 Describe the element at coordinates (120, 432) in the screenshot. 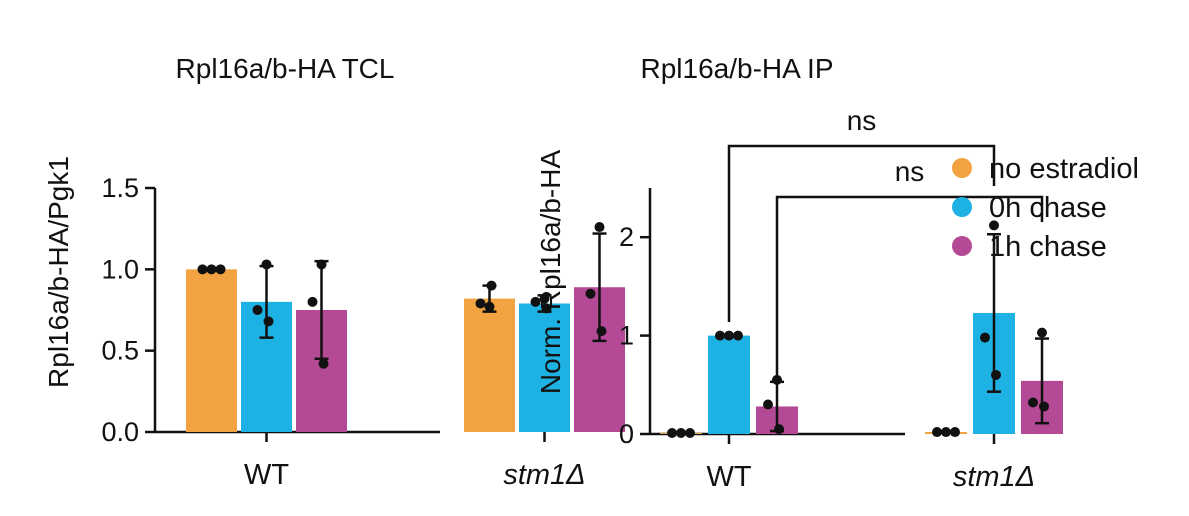

I see `y-tick-label: 0.0` at that location.